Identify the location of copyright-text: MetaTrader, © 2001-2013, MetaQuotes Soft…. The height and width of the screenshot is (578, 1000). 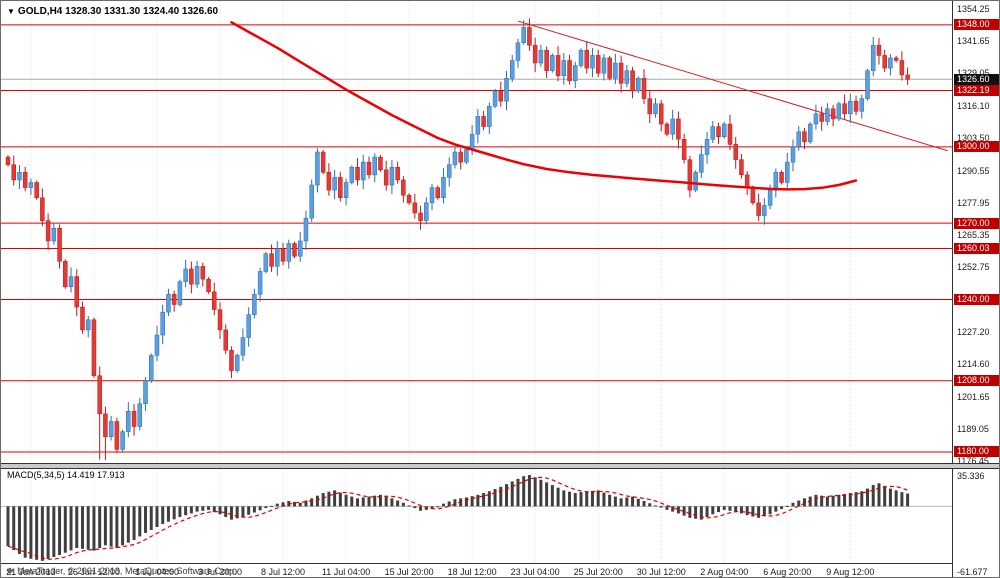
(127, 571).